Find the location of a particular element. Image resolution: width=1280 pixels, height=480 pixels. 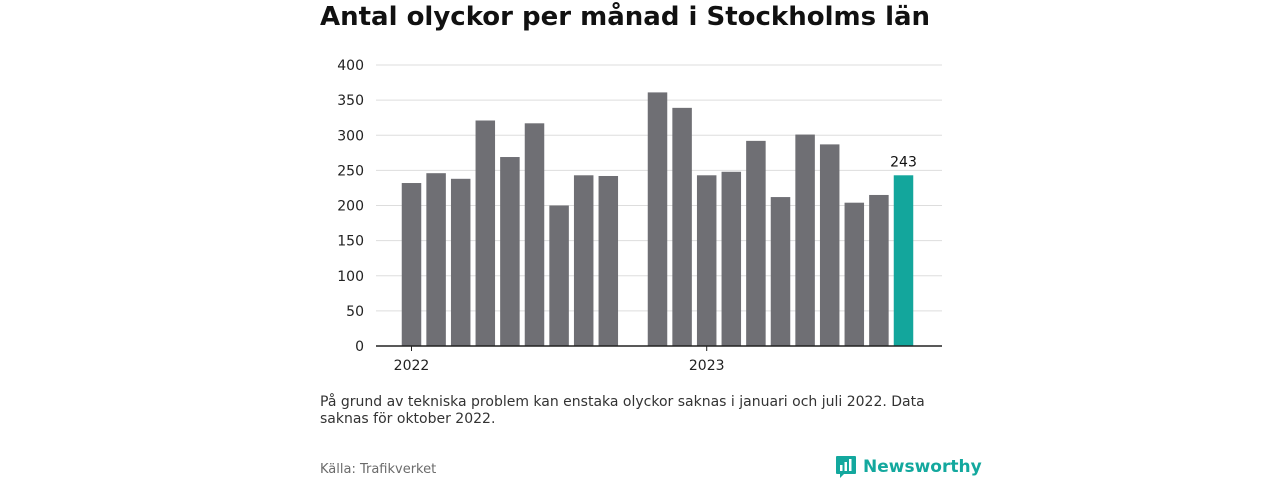

y-axis-tick-labels: 0 50 100 150 200 250 300 350 400 is located at coordinates (350, 206).